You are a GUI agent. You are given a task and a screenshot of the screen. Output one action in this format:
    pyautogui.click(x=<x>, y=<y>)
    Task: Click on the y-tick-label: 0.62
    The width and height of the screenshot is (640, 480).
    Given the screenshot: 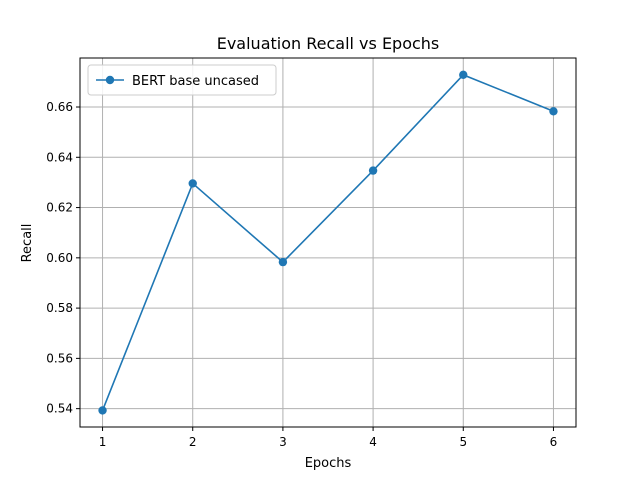 What is the action you would take?
    pyautogui.click(x=59, y=208)
    